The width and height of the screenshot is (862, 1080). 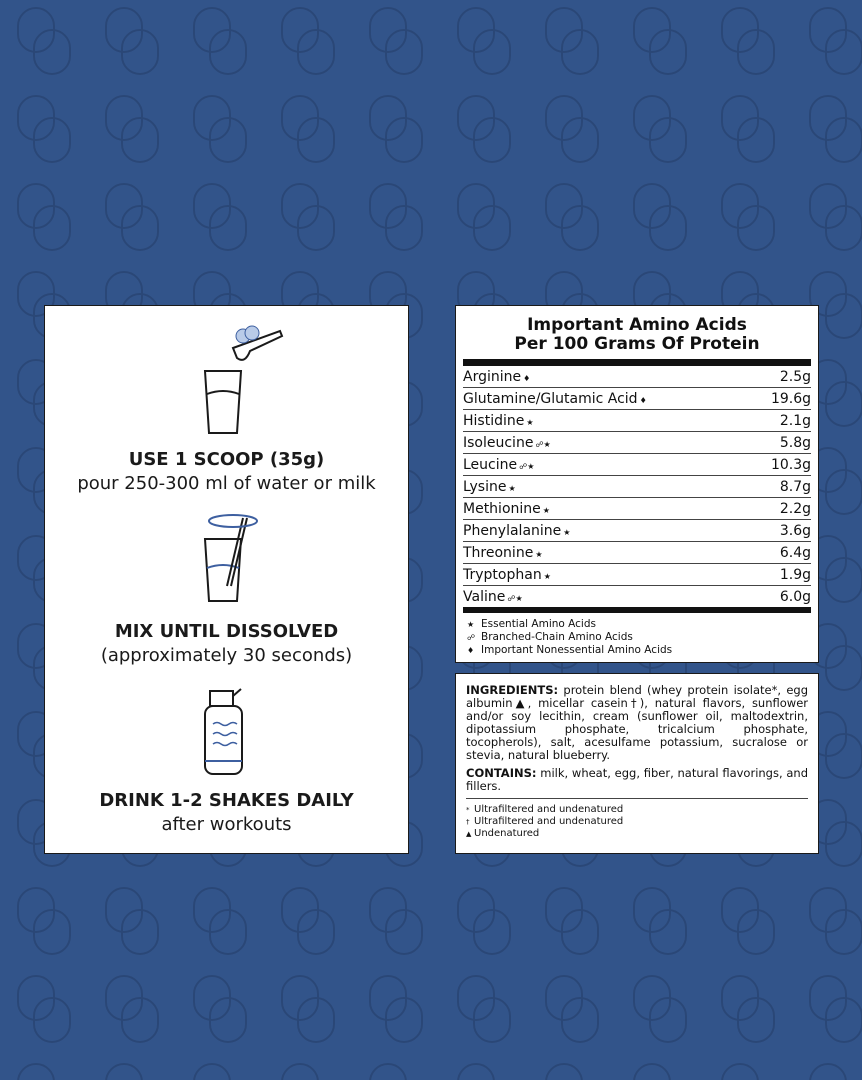 What do you see at coordinates (501, 773) in the screenshot?
I see `label: CONTAINS:` at bounding box center [501, 773].